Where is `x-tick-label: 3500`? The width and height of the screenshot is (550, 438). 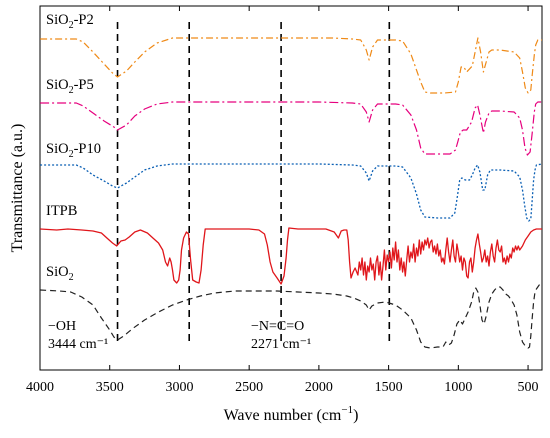 x-tick-label: 3500 is located at coordinates (110, 387).